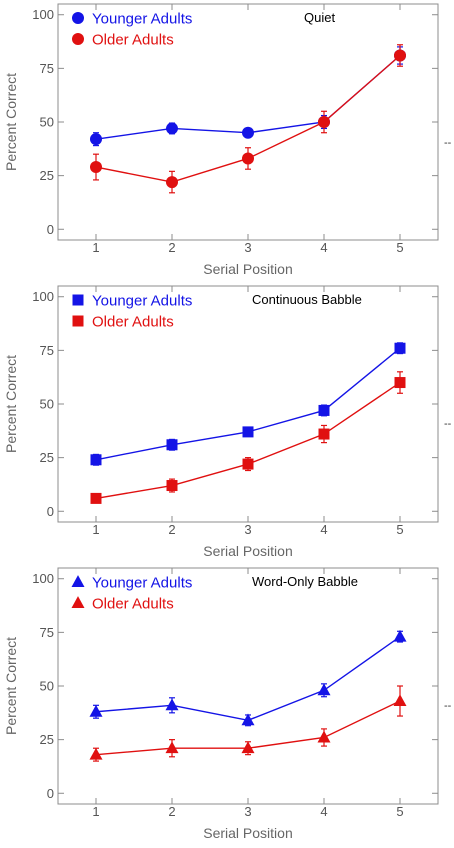  I want to click on panel-title: Word-Only Babble, so click(305, 581).